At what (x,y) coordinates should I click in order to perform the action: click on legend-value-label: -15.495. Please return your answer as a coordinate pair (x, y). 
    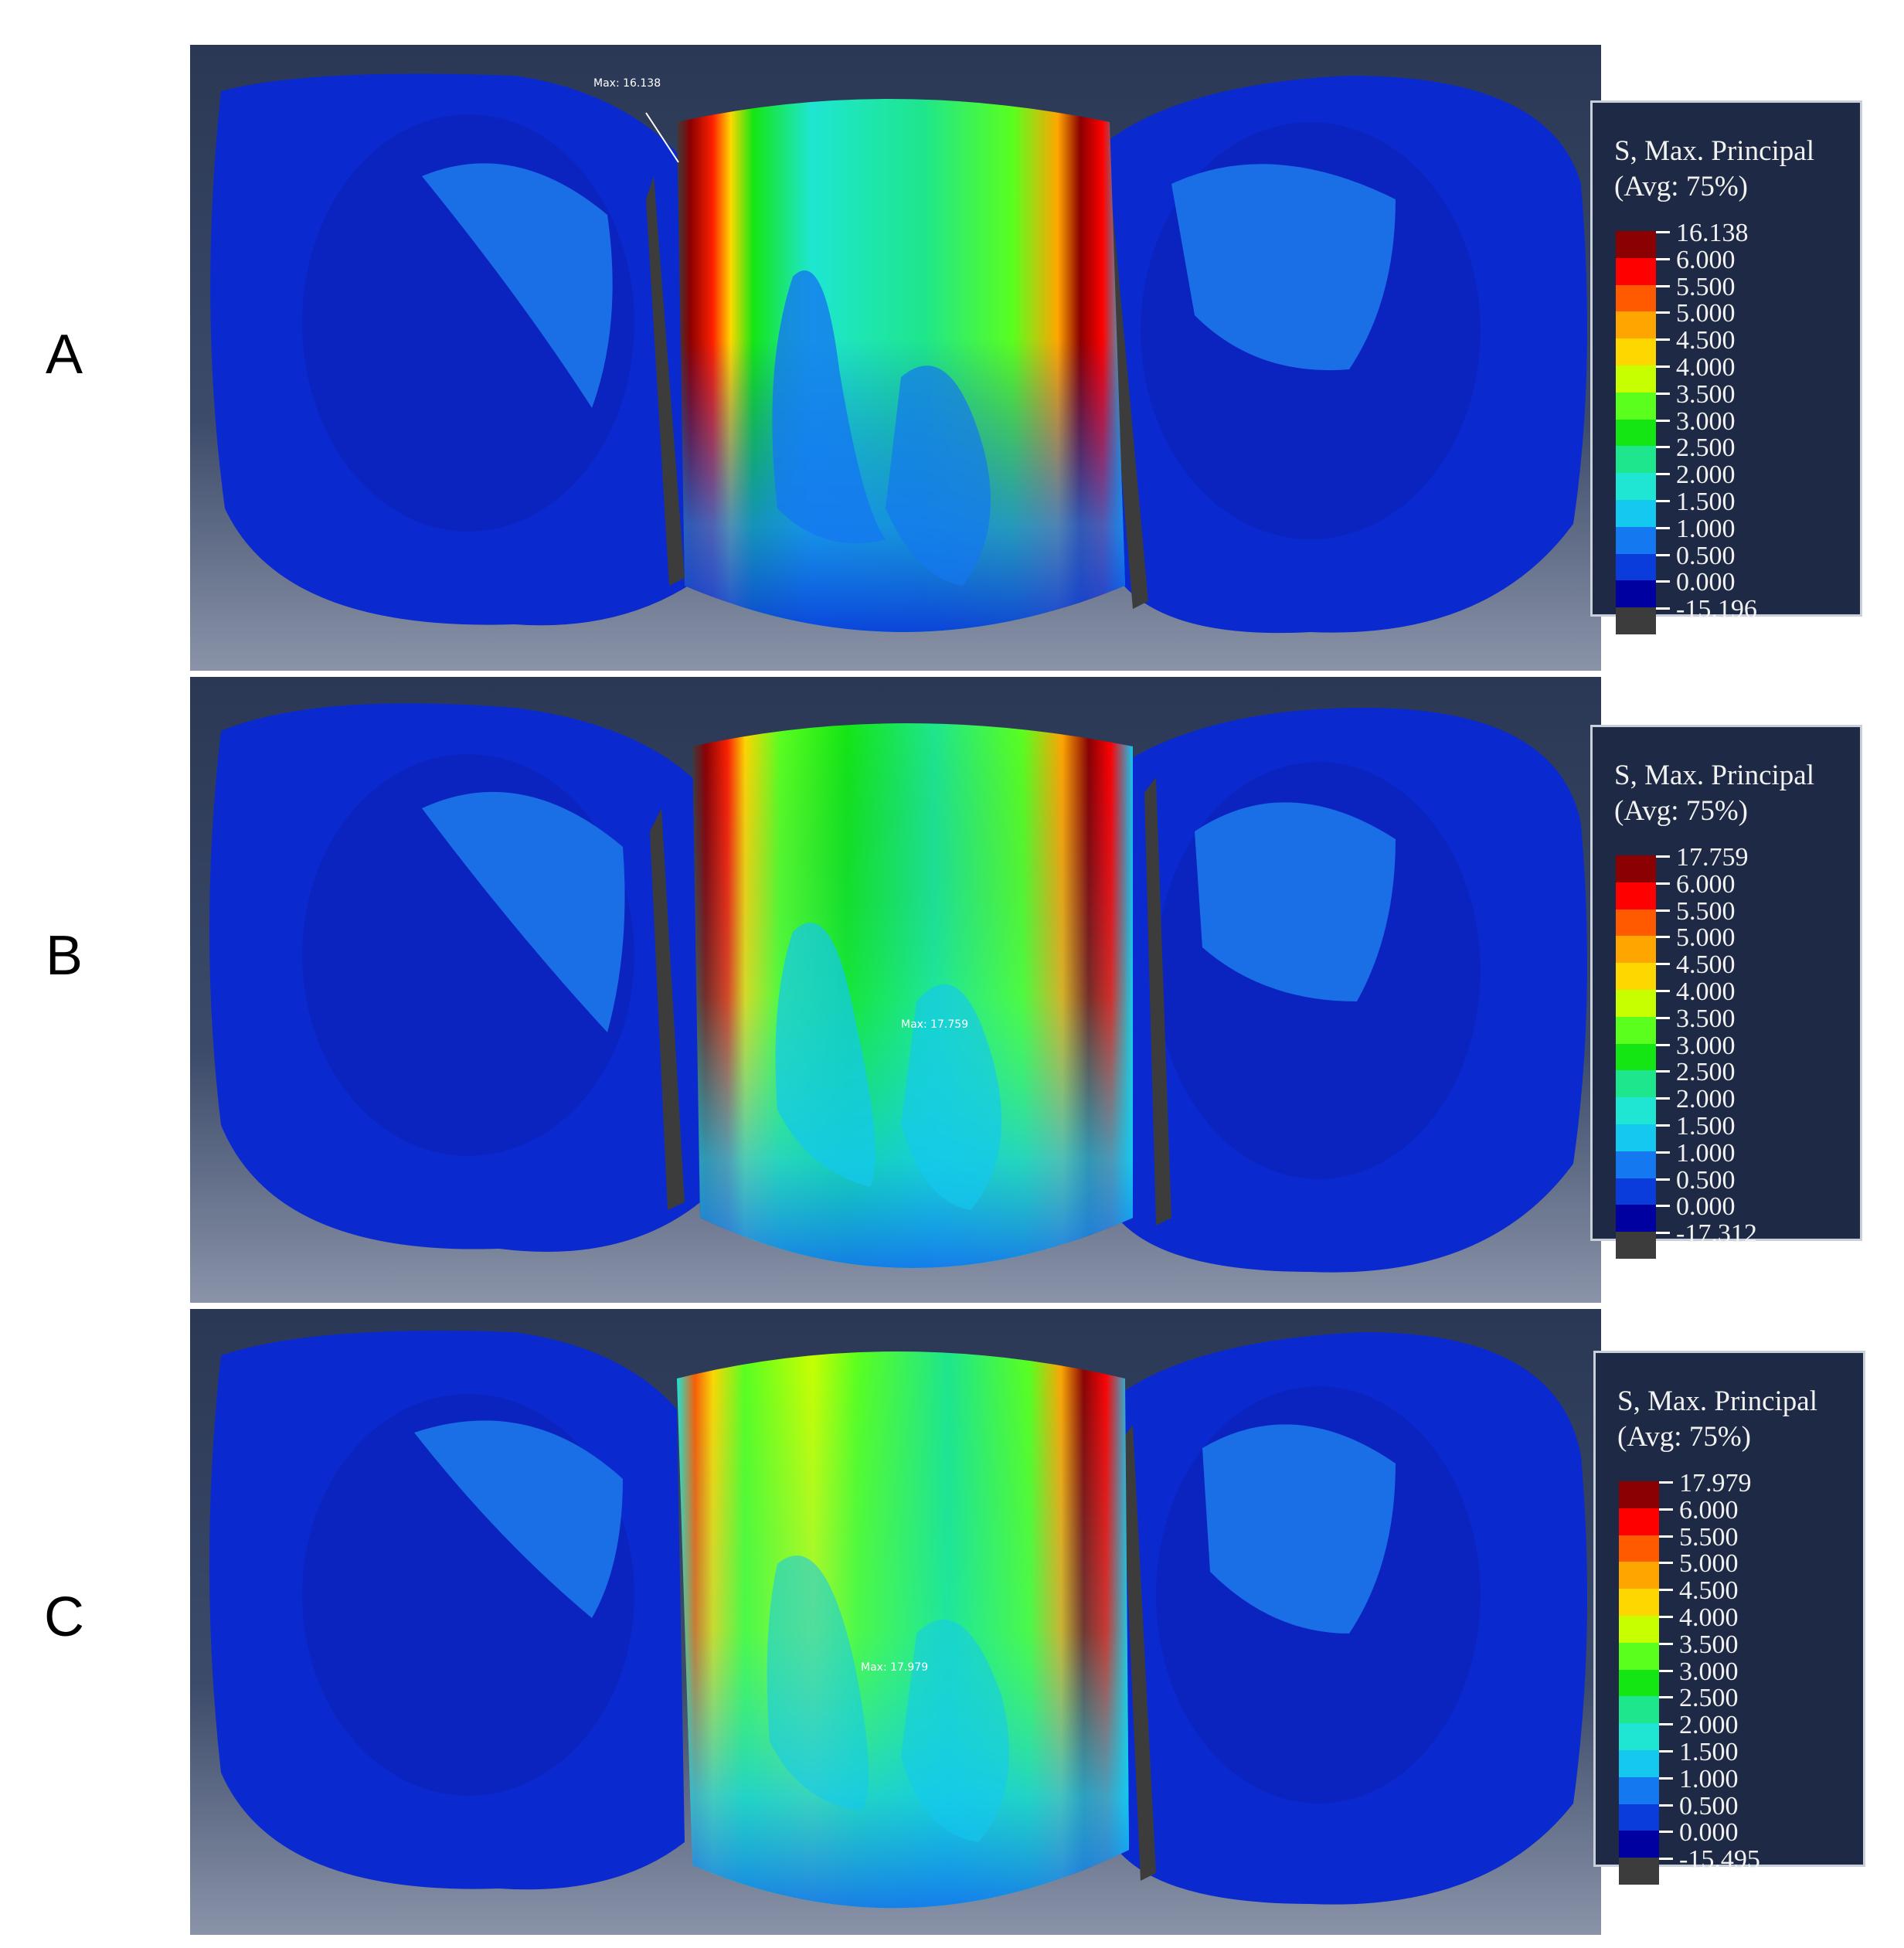
    Looking at the image, I should click on (1720, 1860).